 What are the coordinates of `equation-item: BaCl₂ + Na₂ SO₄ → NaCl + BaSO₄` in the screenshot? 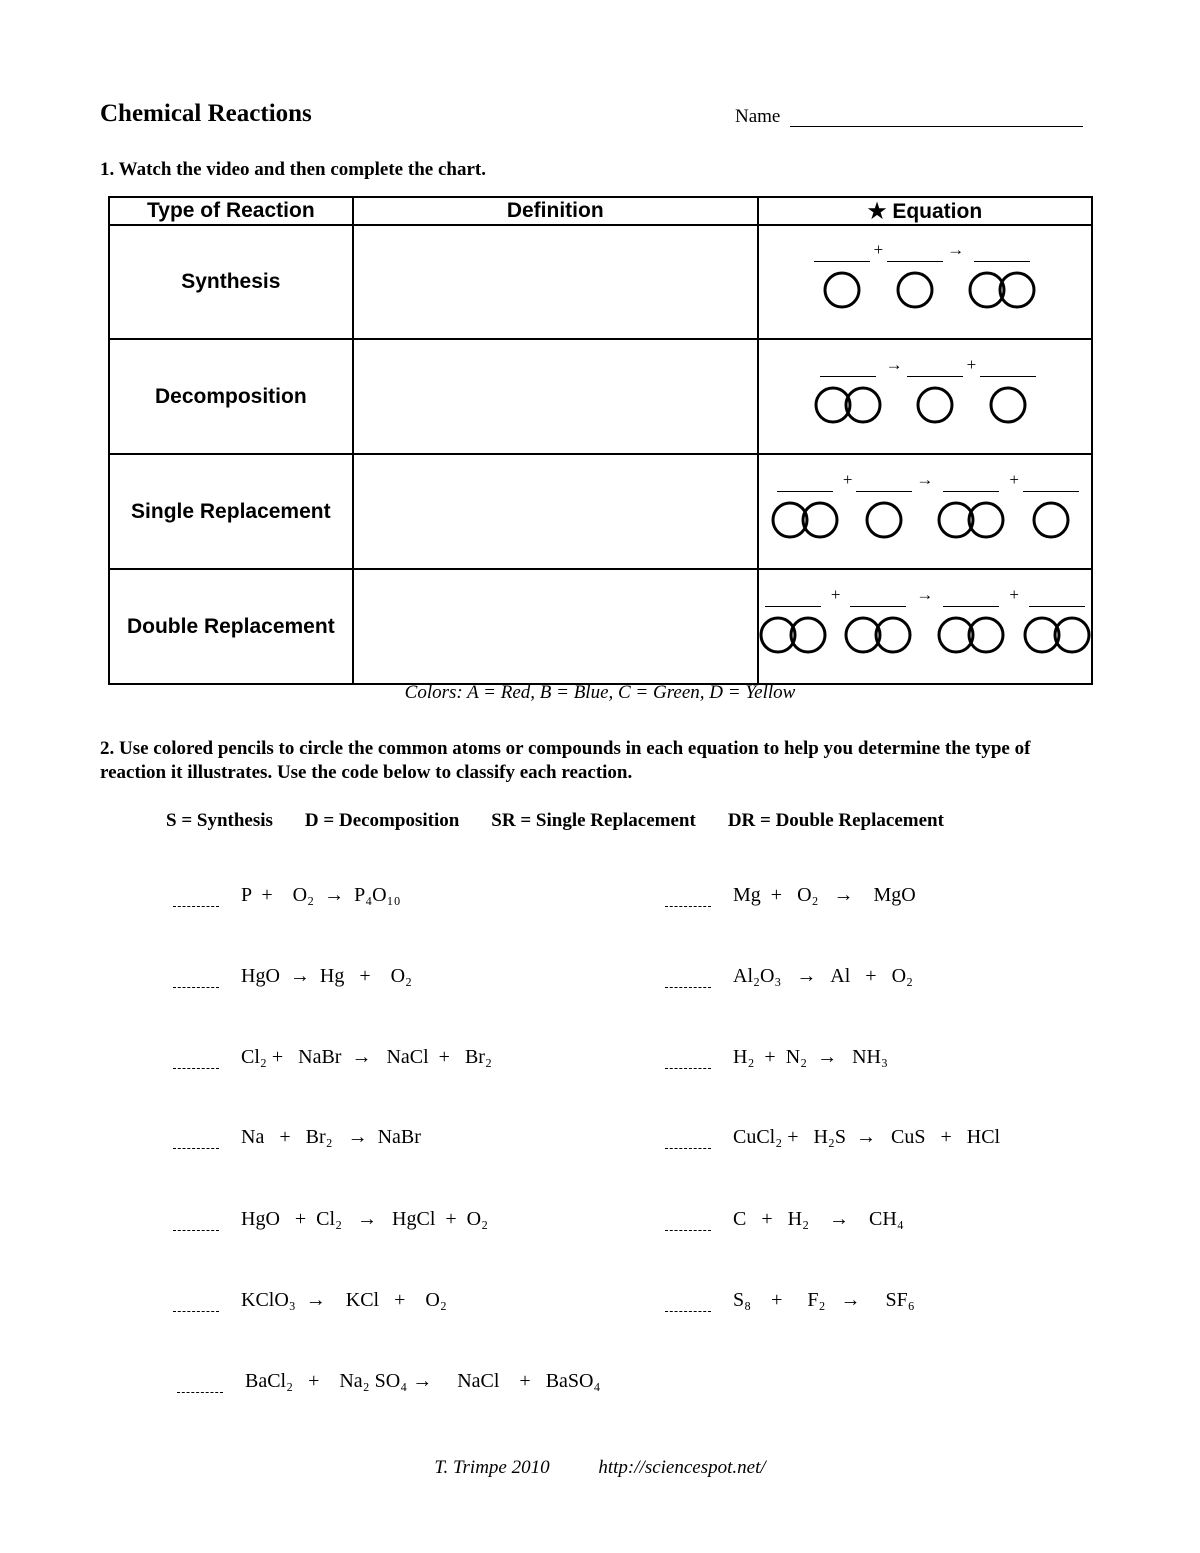 It's located at (388, 1381).